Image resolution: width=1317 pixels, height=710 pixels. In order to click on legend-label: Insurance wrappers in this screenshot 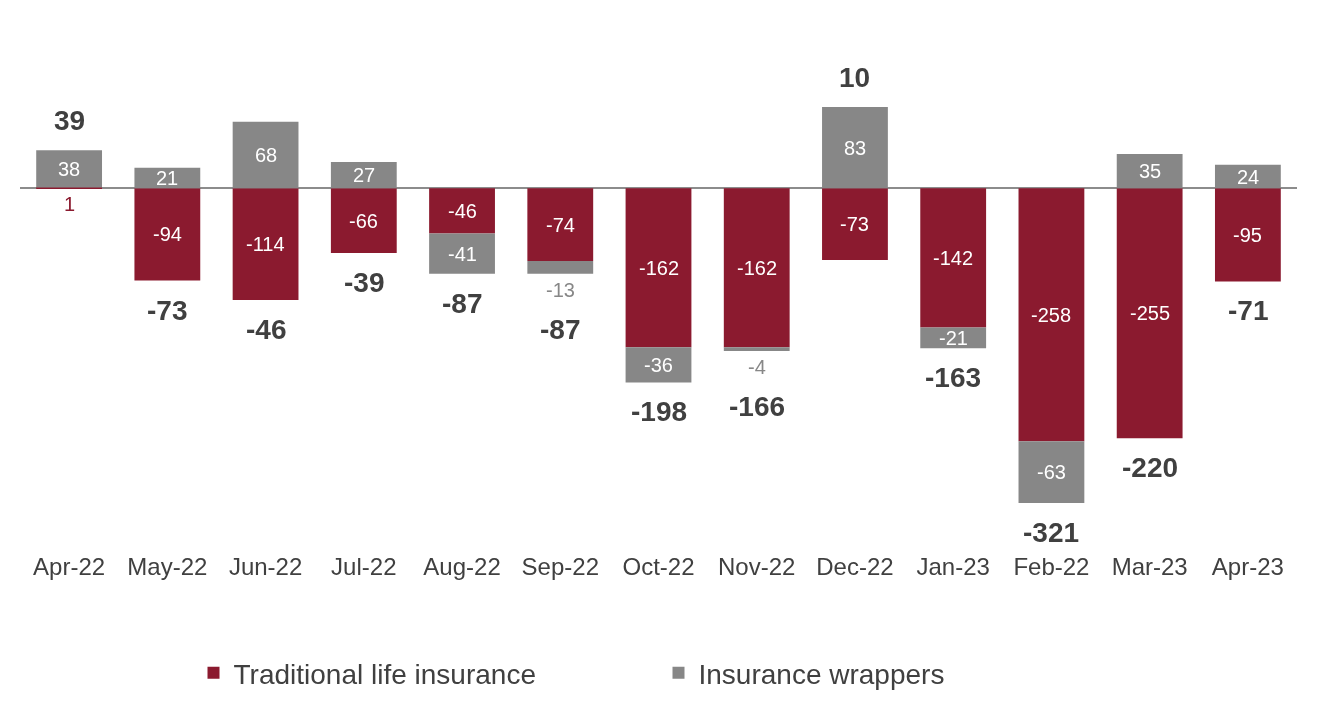, I will do `click(821, 674)`.